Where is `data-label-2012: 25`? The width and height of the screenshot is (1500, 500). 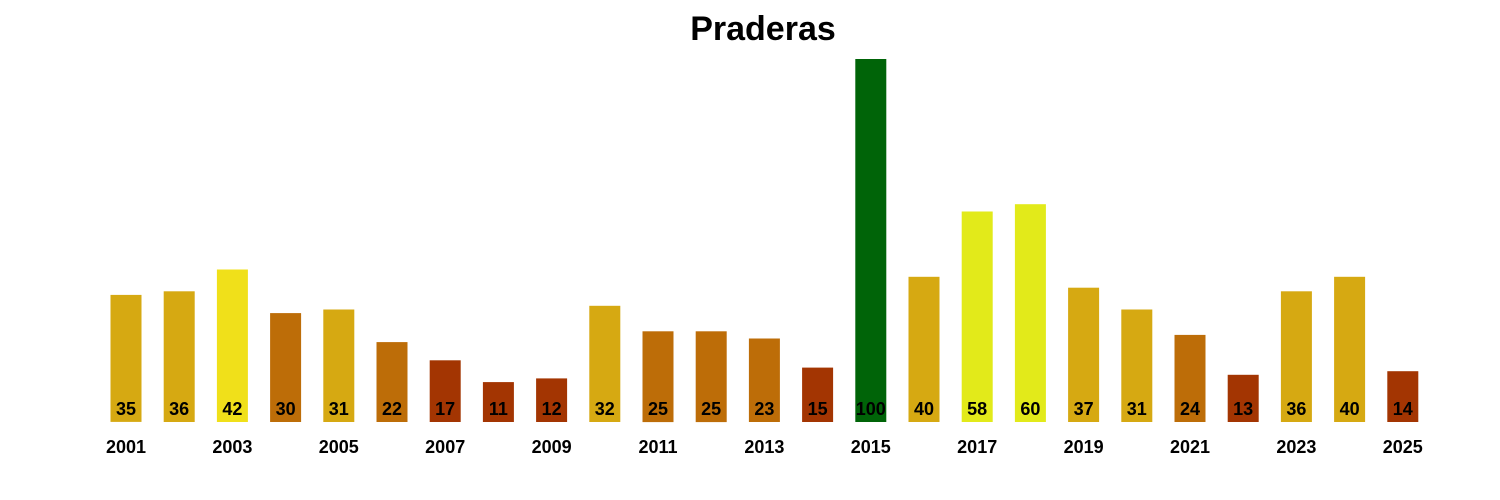 data-label-2012: 25 is located at coordinates (711, 409).